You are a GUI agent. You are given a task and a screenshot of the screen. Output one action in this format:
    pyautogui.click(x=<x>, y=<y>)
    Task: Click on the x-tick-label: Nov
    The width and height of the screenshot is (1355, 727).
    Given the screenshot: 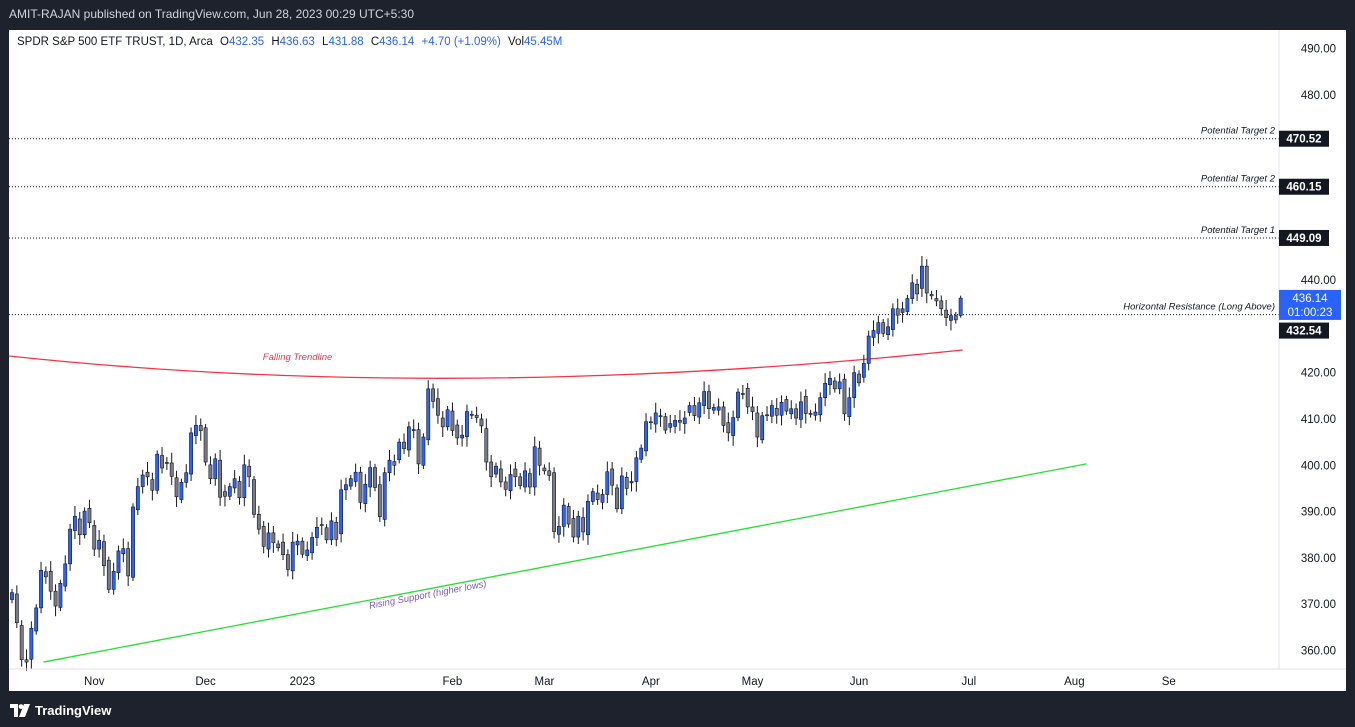 What is the action you would take?
    pyautogui.click(x=94, y=682)
    